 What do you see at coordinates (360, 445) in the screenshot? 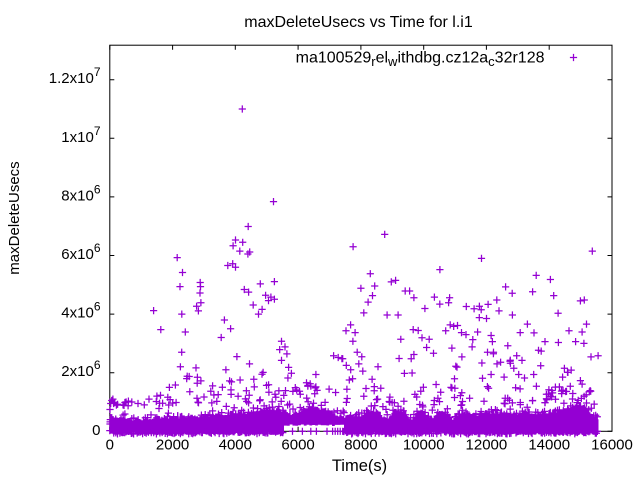
I see `svg-text: 8000` at bounding box center [360, 445].